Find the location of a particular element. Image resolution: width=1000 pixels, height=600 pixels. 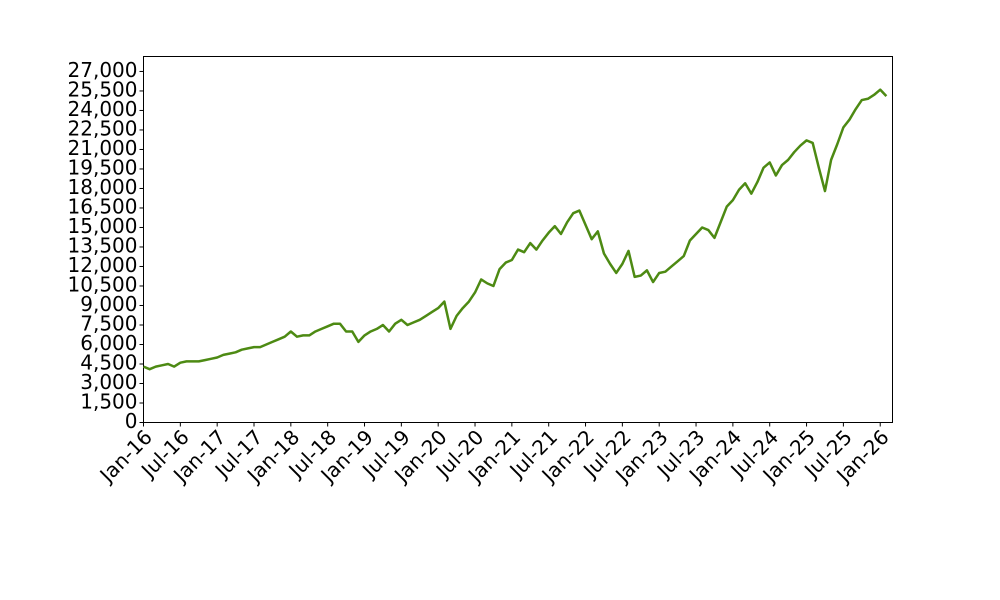

y-tick-label: 19,500 is located at coordinates (103, 167).